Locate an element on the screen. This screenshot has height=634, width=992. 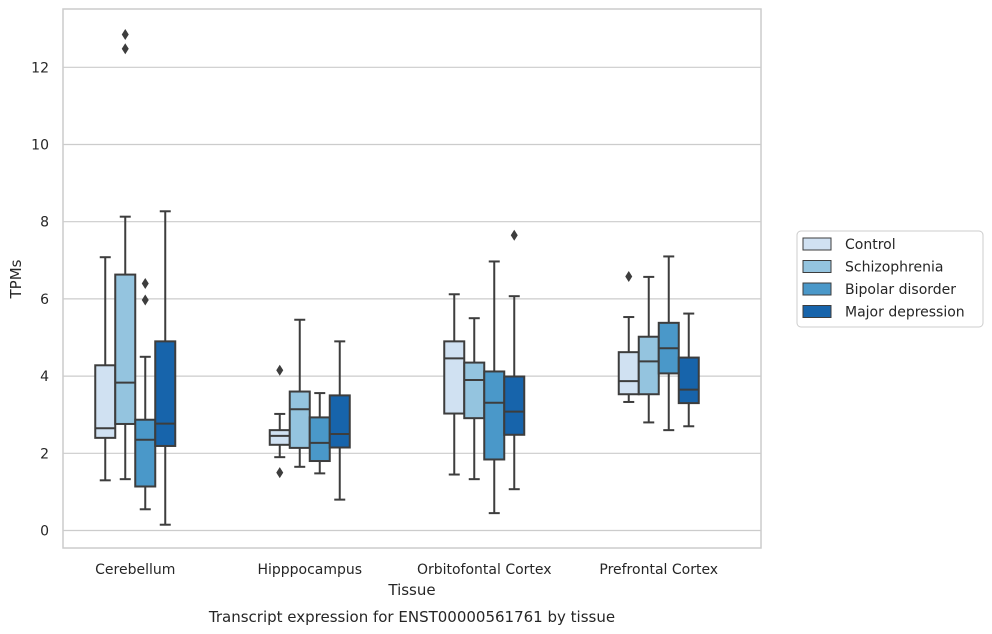
legend-label-1: Schizophrenia is located at coordinates (894, 268).